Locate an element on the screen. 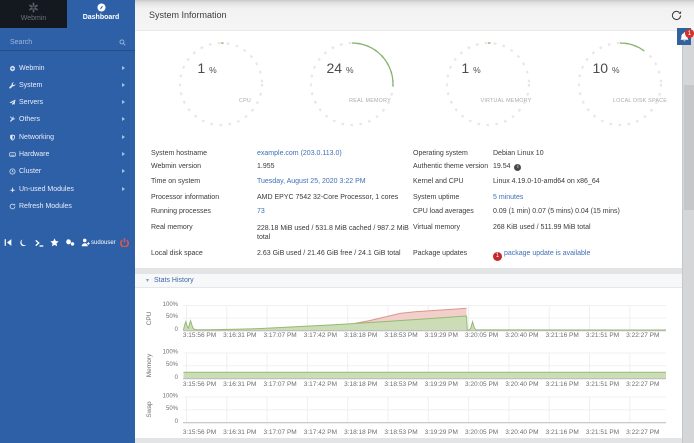  svg-text: 24 % is located at coordinates (339, 68).